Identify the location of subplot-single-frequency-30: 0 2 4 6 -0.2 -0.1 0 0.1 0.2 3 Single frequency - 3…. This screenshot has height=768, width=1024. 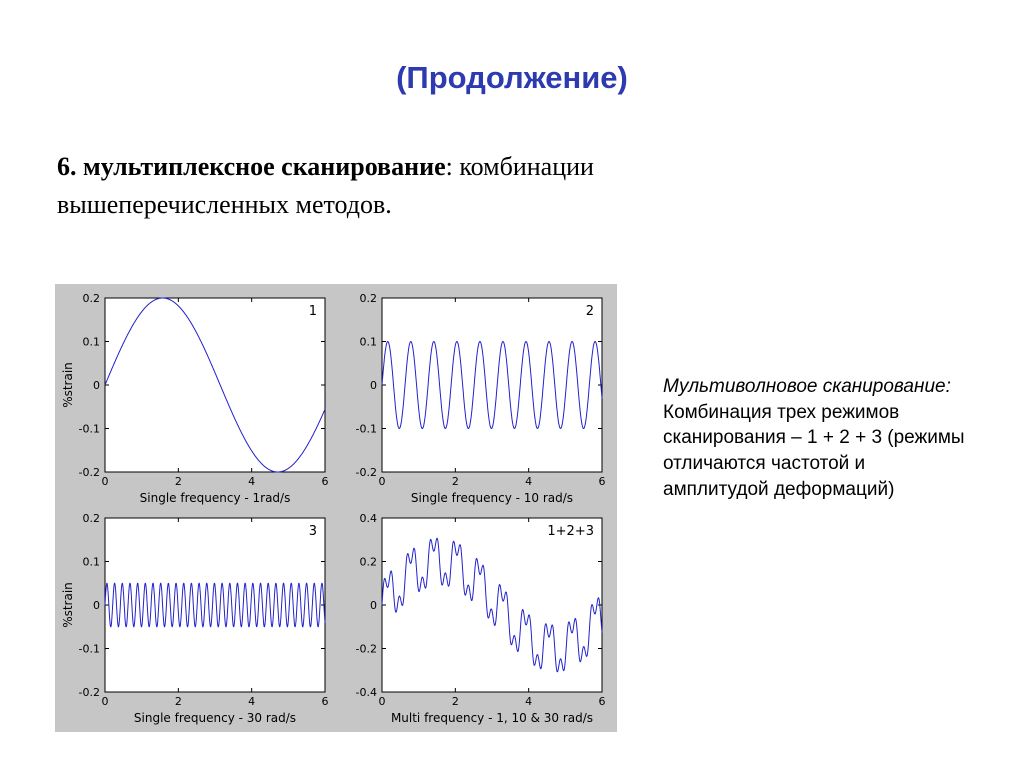
(197, 618).